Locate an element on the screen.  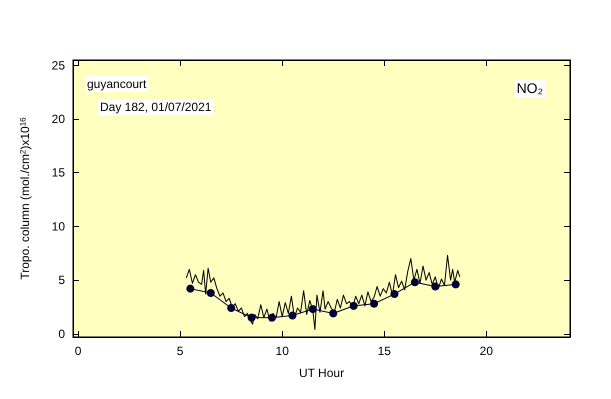
y-tick-label: 15 is located at coordinates (59, 173).